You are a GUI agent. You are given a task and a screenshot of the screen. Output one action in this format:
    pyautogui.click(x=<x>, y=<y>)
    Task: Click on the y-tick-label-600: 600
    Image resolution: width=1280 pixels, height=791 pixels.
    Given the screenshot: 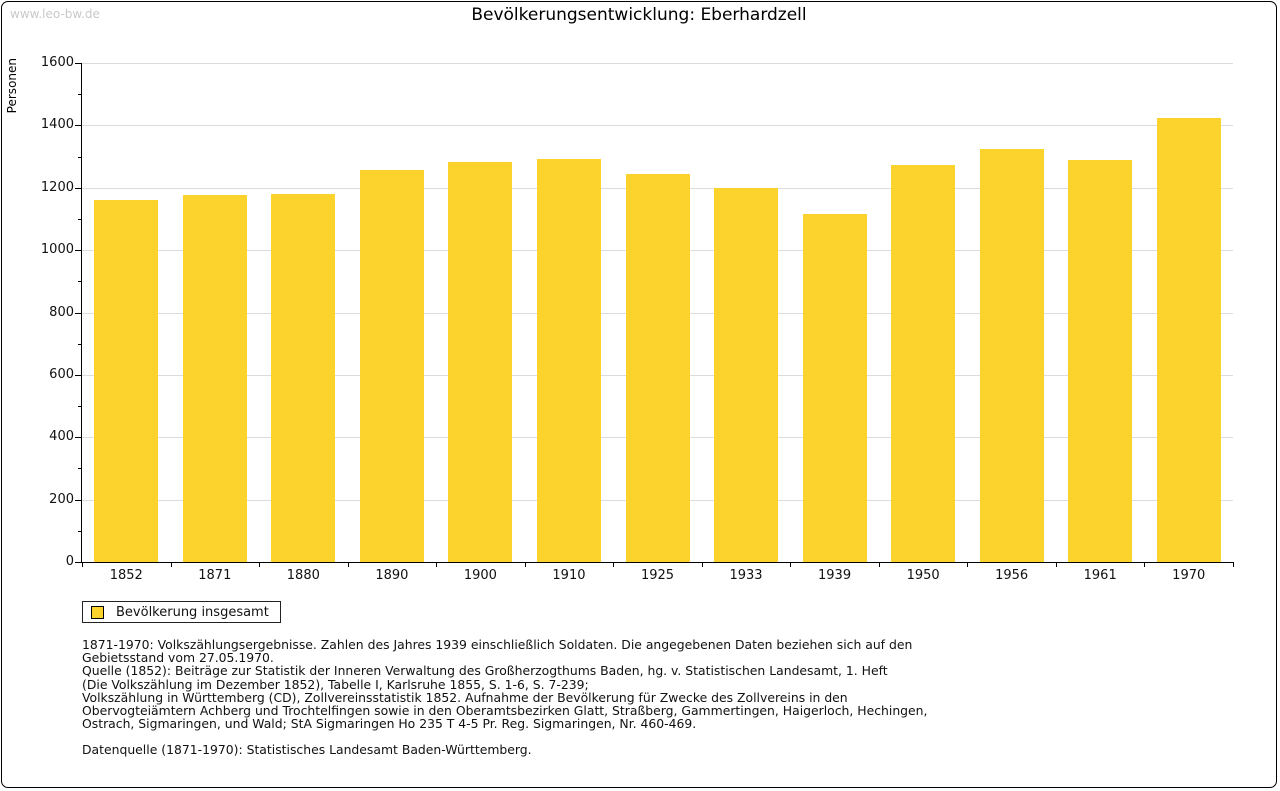 What is the action you would take?
    pyautogui.click(x=61, y=374)
    